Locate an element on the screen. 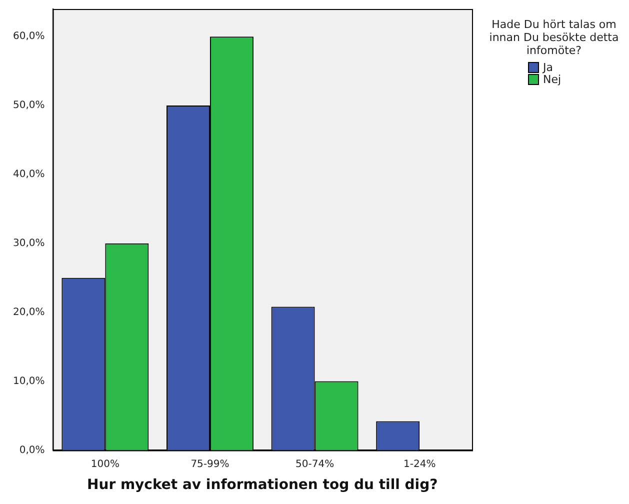 The width and height of the screenshot is (629, 504). y-tick-label: 40,0% is located at coordinates (28, 174).